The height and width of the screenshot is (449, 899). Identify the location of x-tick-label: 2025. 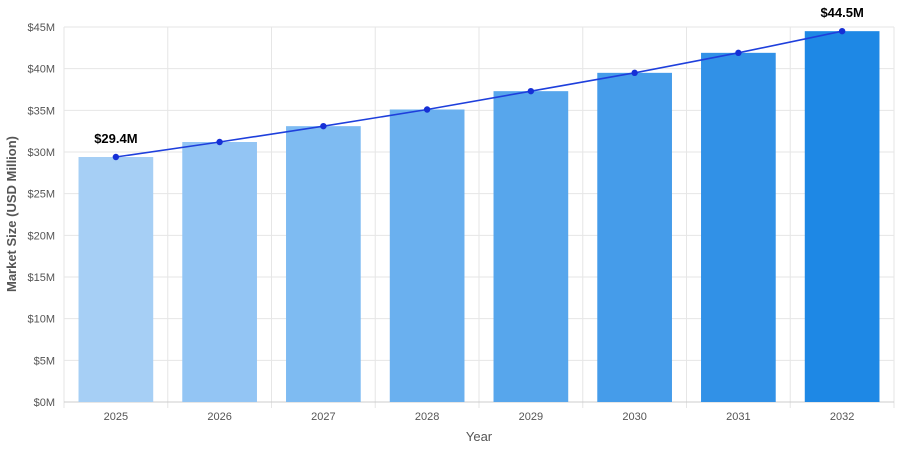
(116, 417).